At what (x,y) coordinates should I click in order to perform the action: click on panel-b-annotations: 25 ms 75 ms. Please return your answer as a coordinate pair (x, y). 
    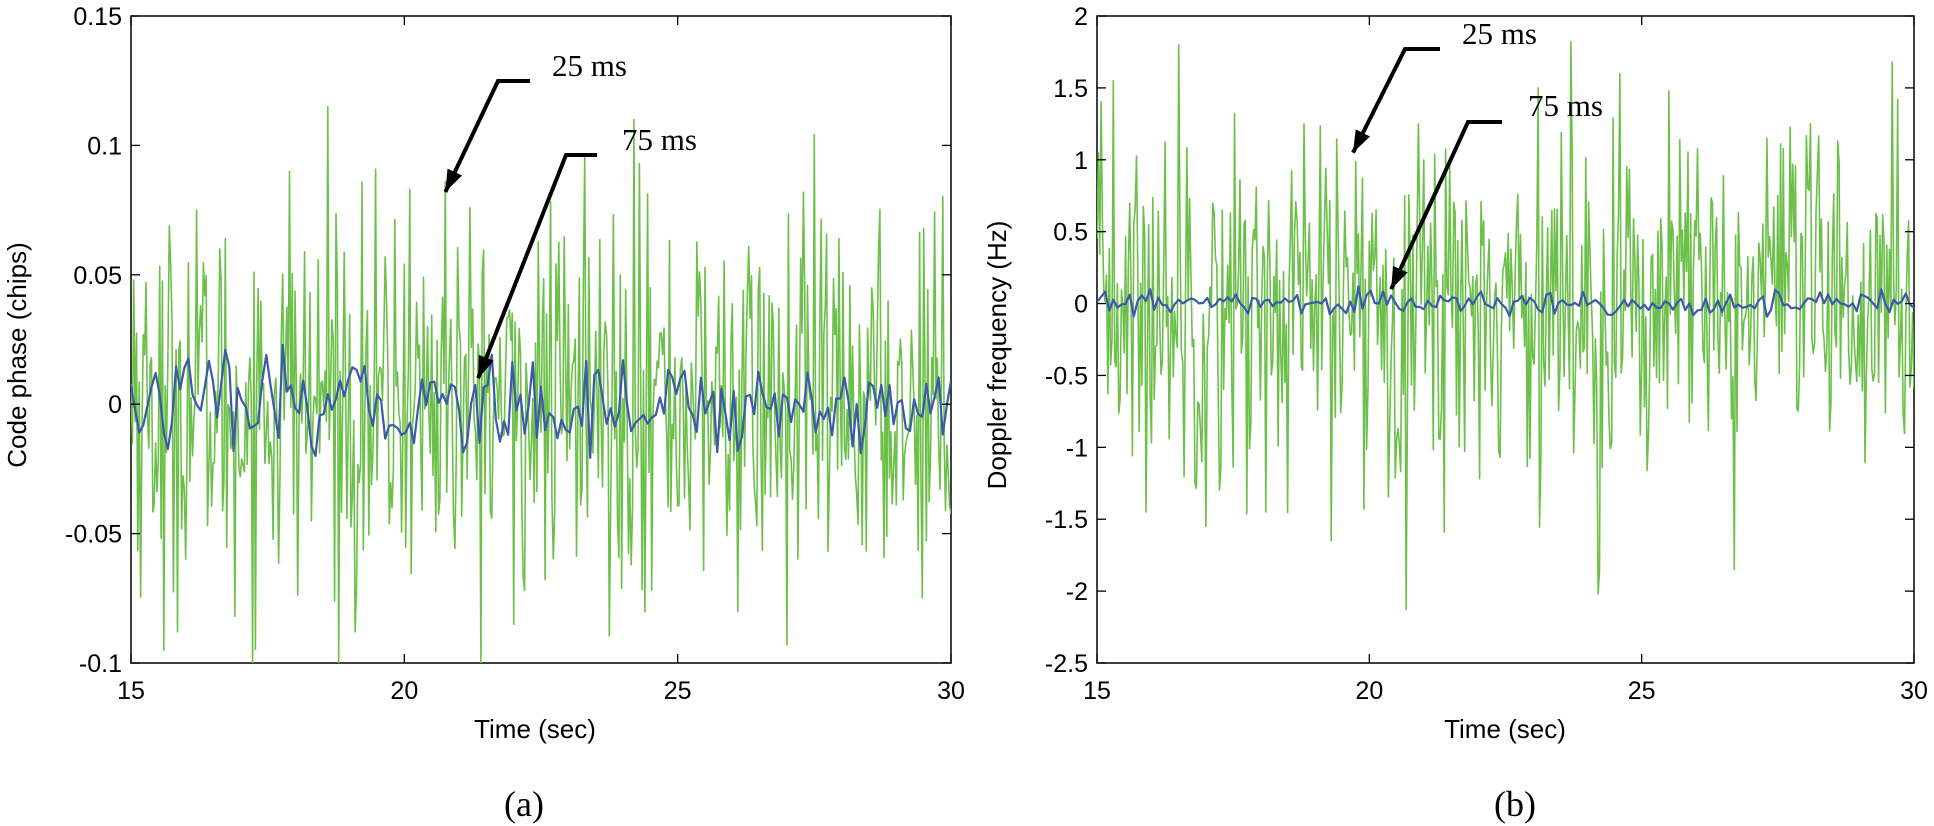
    Looking at the image, I should click on (1477, 153).